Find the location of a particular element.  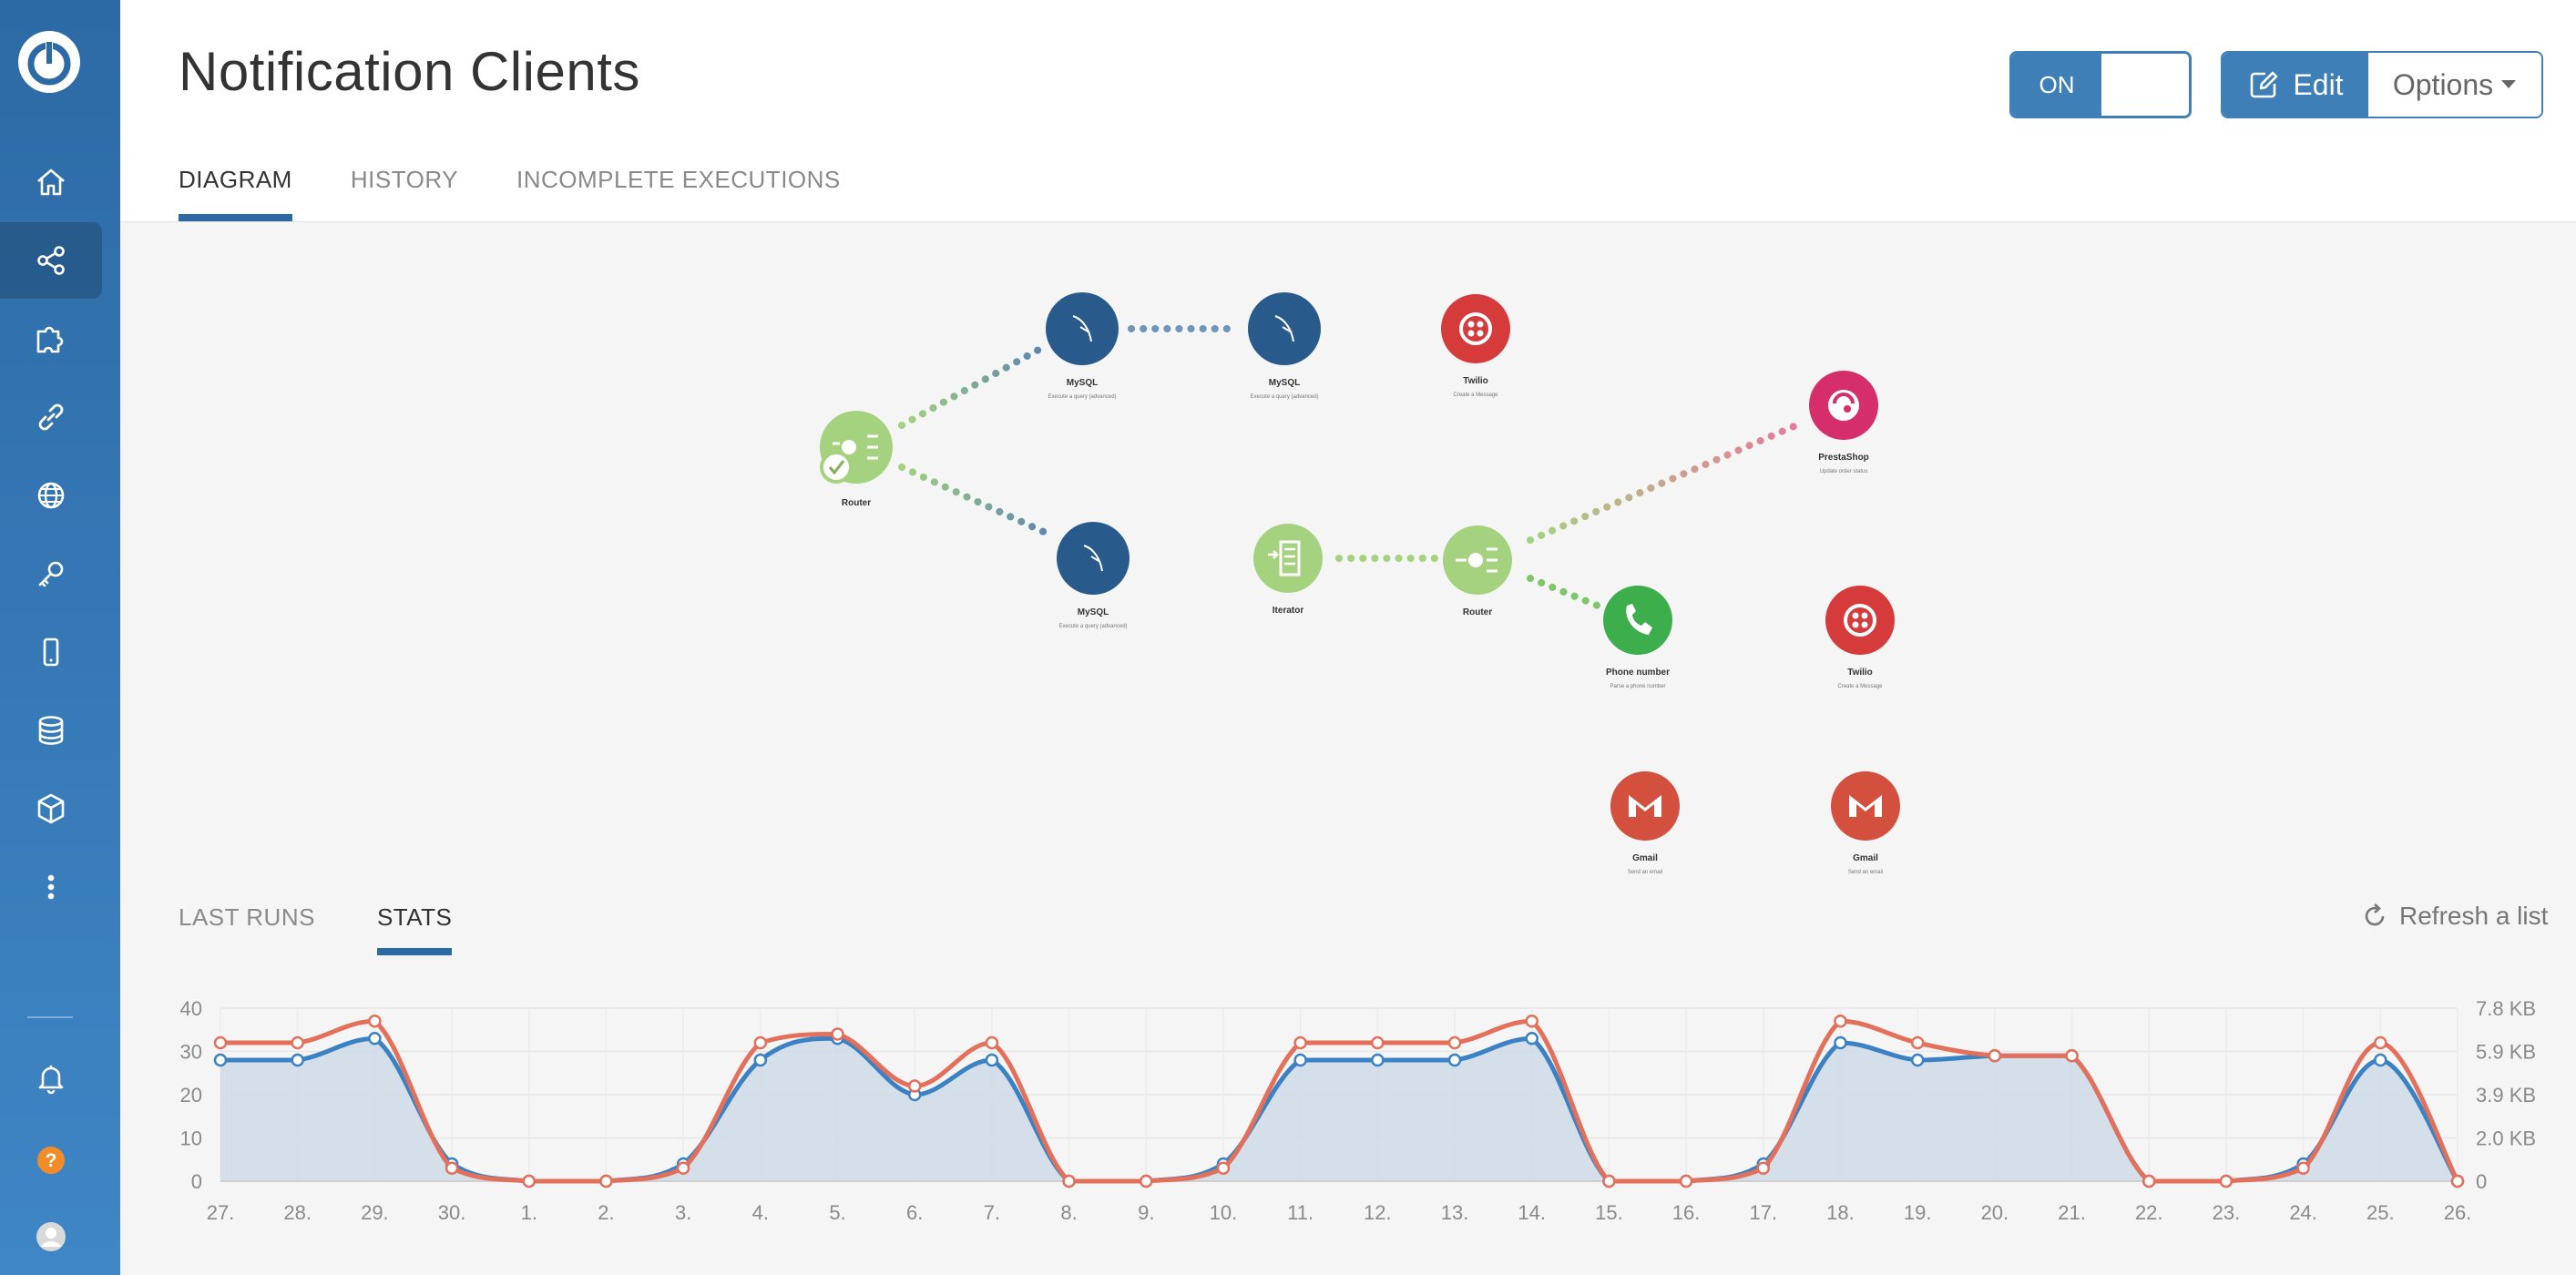

svg-text: Parse a phone number is located at coordinates (1637, 686).